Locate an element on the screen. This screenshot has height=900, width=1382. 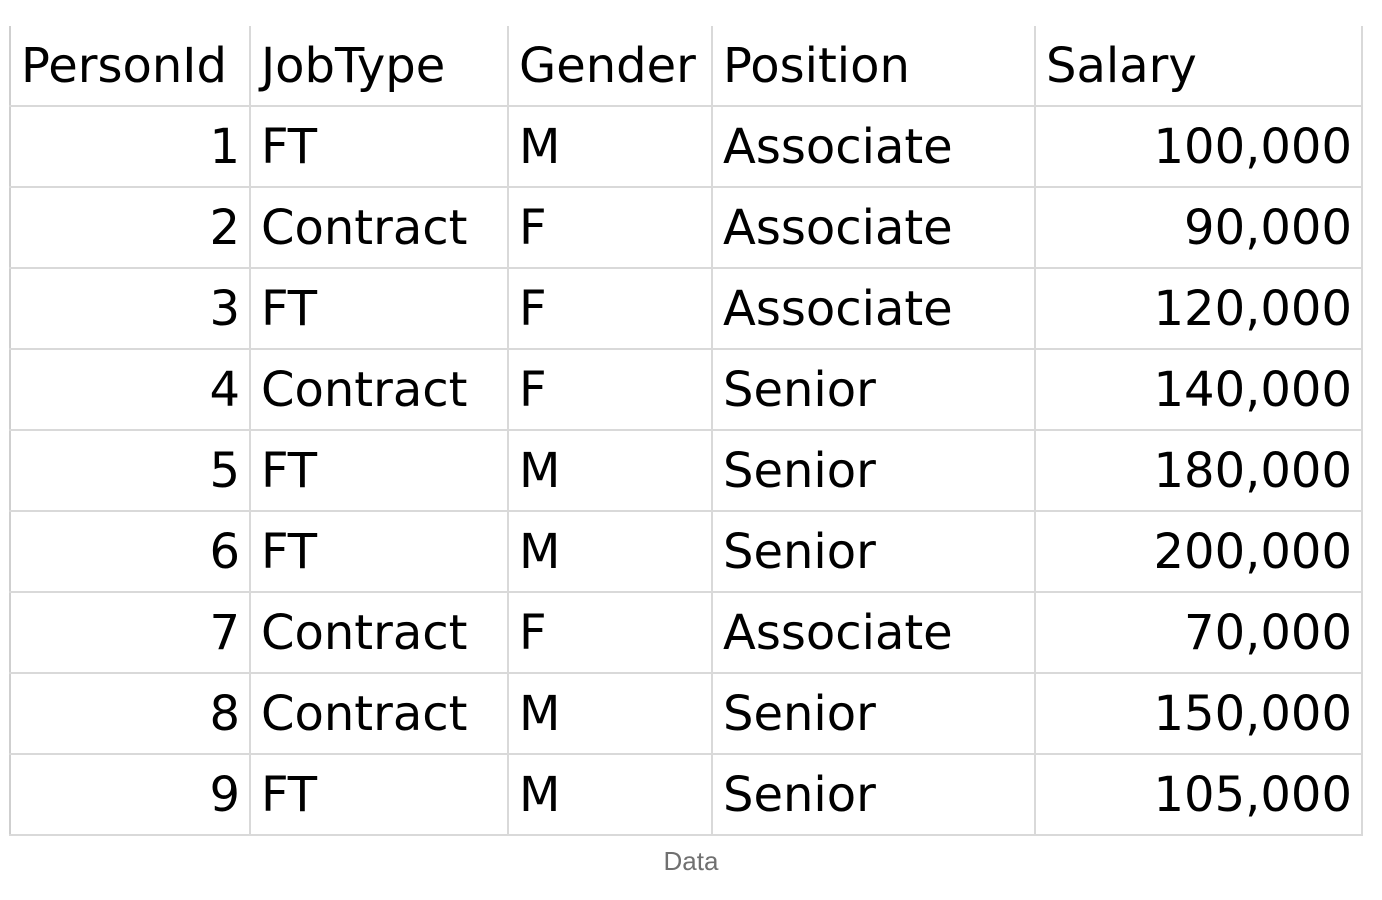
cell-personid: 5 is located at coordinates (130, 470).